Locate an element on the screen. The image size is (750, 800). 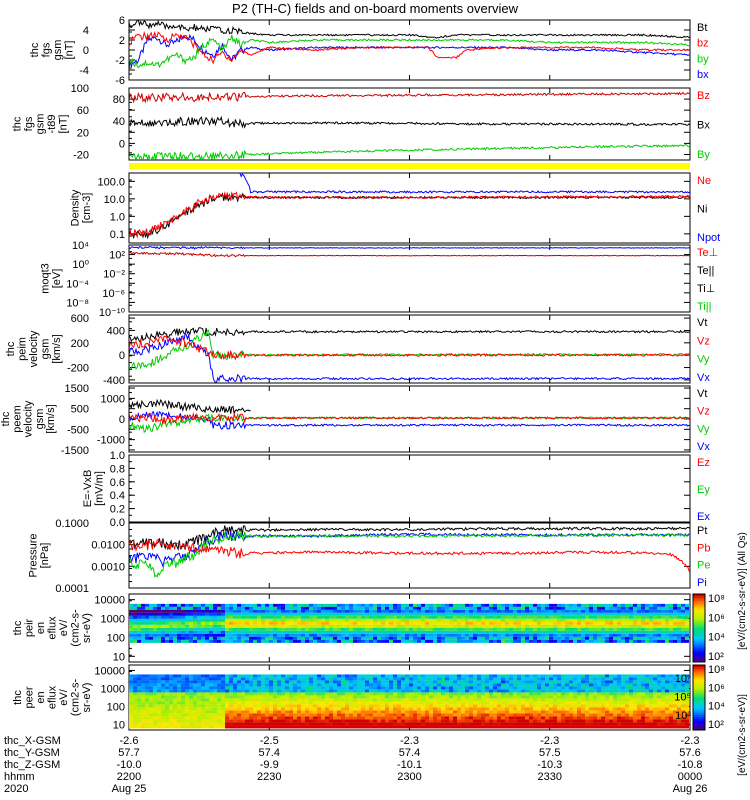
legend-label: Ez is located at coordinates (703, 463).